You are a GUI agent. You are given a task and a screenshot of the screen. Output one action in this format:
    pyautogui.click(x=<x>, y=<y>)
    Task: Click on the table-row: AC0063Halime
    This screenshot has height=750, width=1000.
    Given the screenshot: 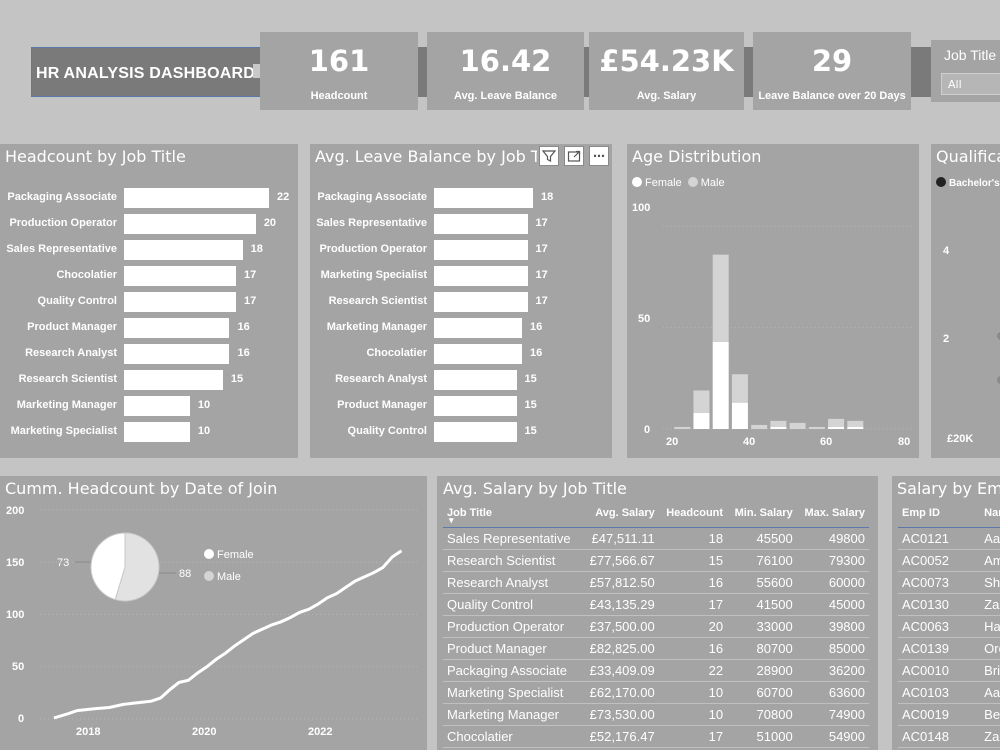 What is the action you would take?
    pyautogui.click(x=949, y=626)
    